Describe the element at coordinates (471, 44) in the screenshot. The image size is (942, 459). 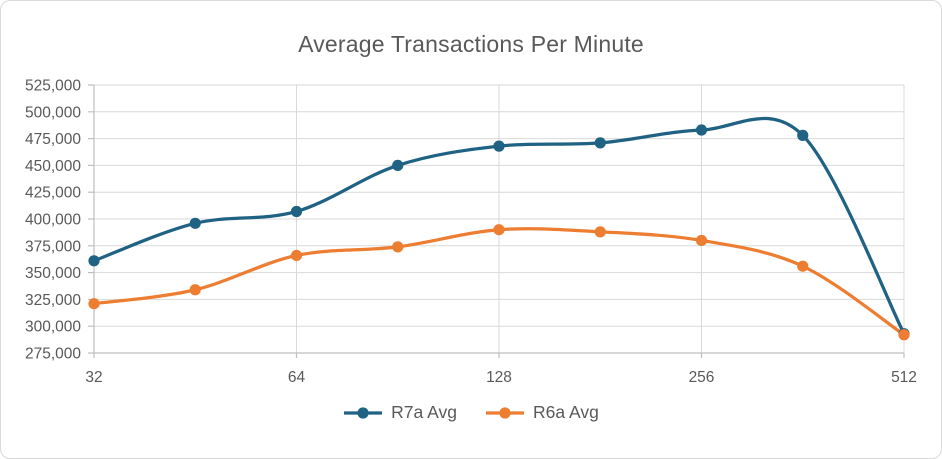
I see `chart-title: Average Transactions Per Minute` at that location.